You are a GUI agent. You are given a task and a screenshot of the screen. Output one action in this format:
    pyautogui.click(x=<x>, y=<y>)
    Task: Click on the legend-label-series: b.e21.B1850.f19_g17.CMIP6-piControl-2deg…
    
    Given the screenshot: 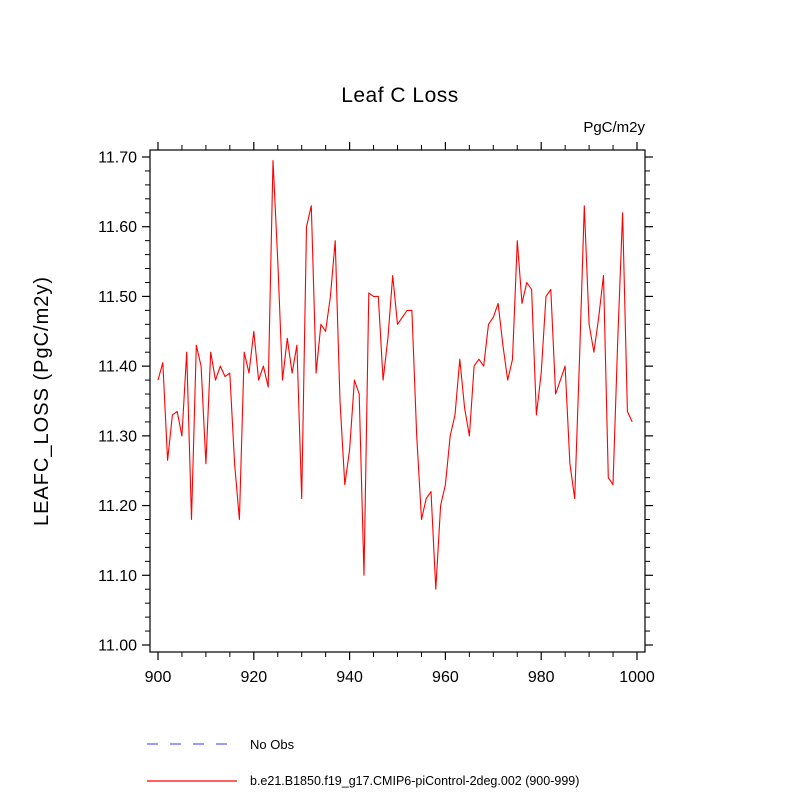 What is the action you would take?
    pyautogui.click(x=415, y=781)
    